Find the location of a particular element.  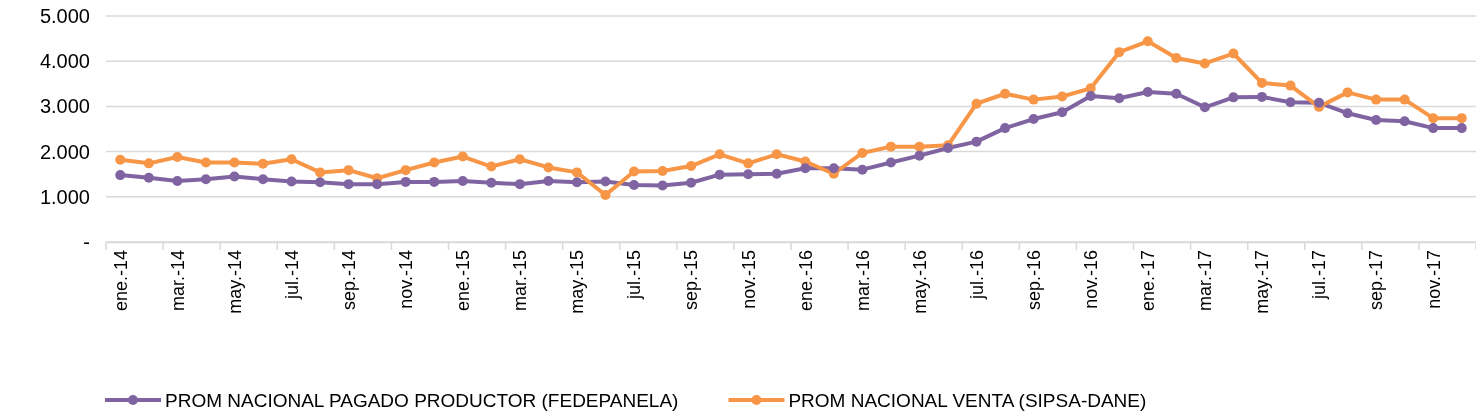

x-tick-label: nov.-17 is located at coordinates (1433, 279).